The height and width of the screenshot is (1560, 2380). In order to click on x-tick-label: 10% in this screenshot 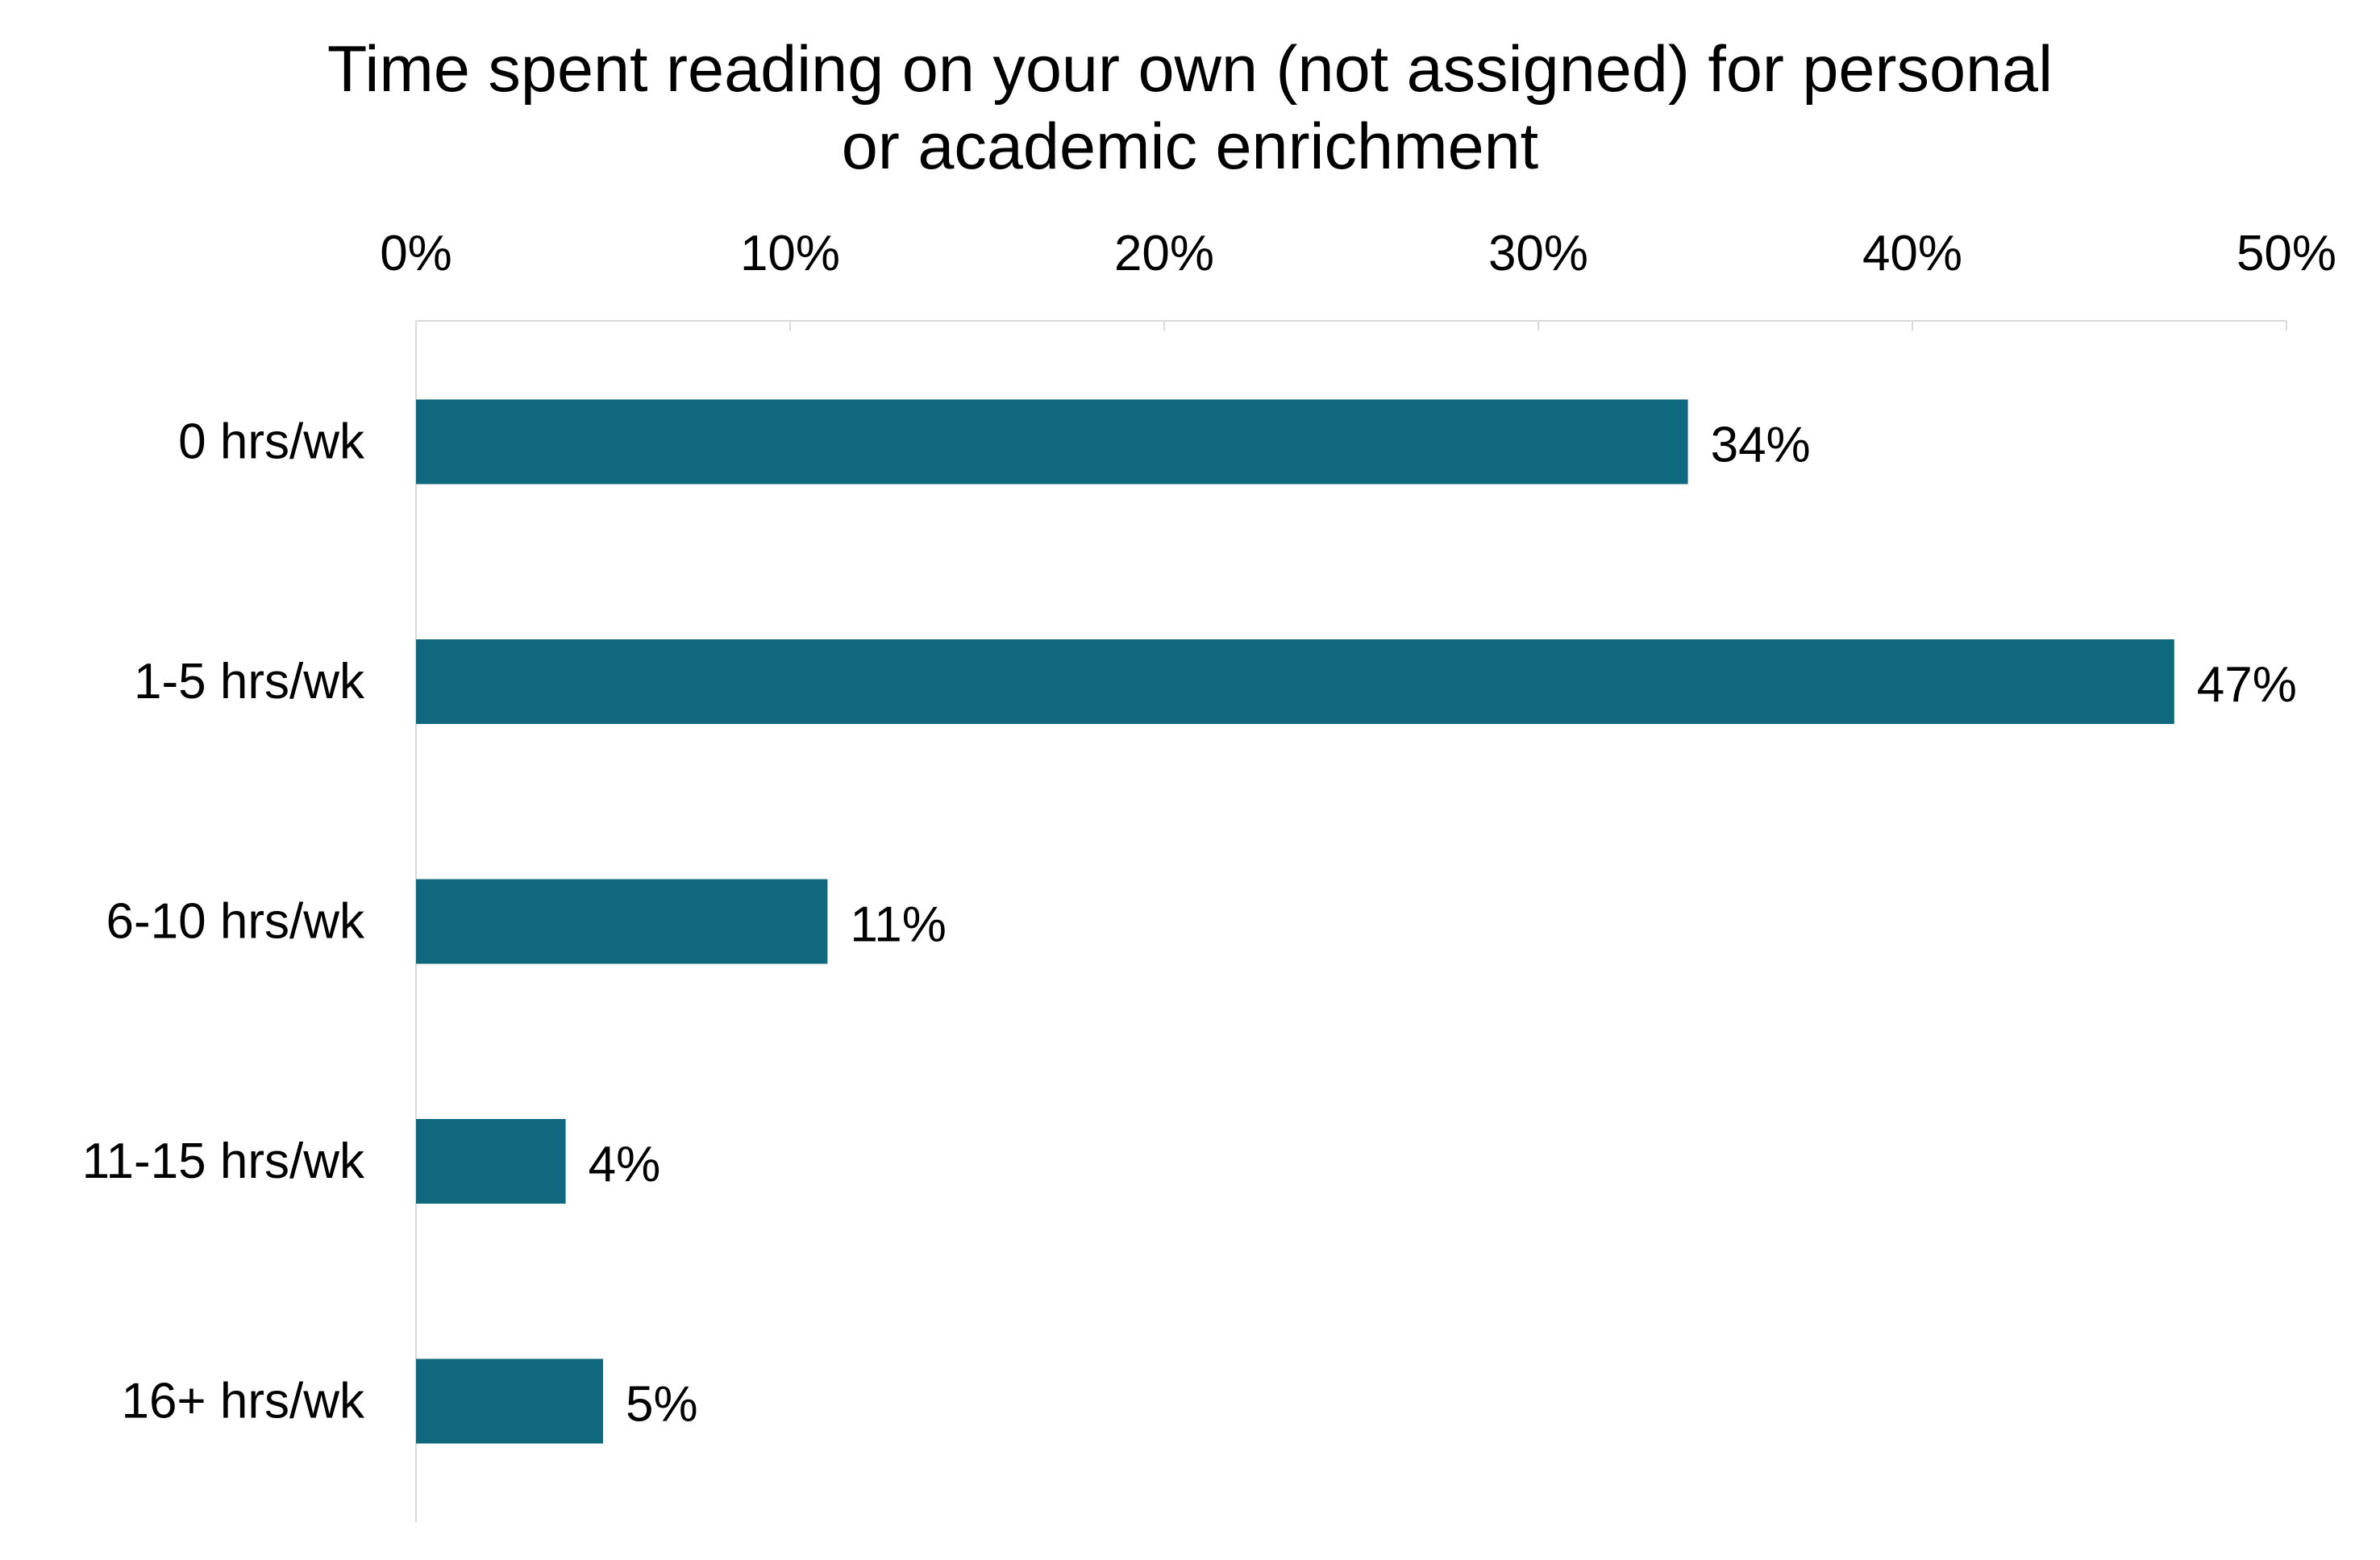, I will do `click(790, 253)`.